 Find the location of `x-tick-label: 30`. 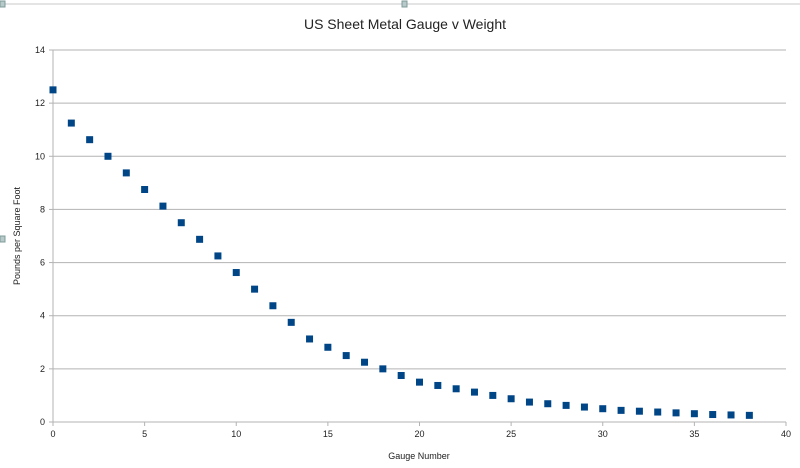

x-tick-label: 30 is located at coordinates (603, 434).